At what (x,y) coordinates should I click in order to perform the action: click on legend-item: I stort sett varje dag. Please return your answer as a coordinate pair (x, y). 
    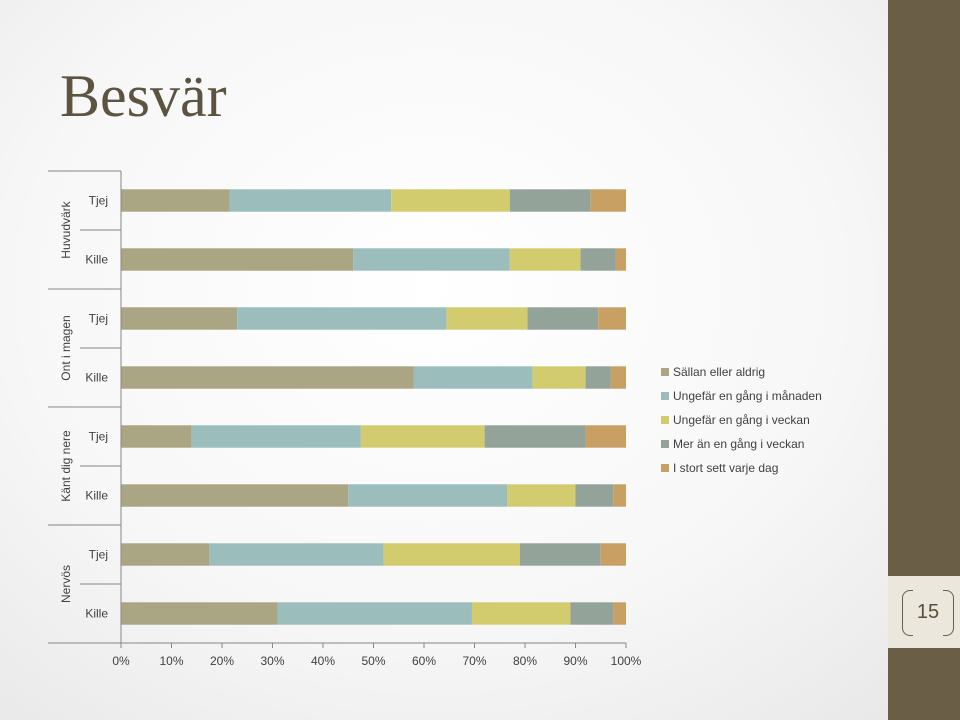
    Looking at the image, I should click on (741, 468).